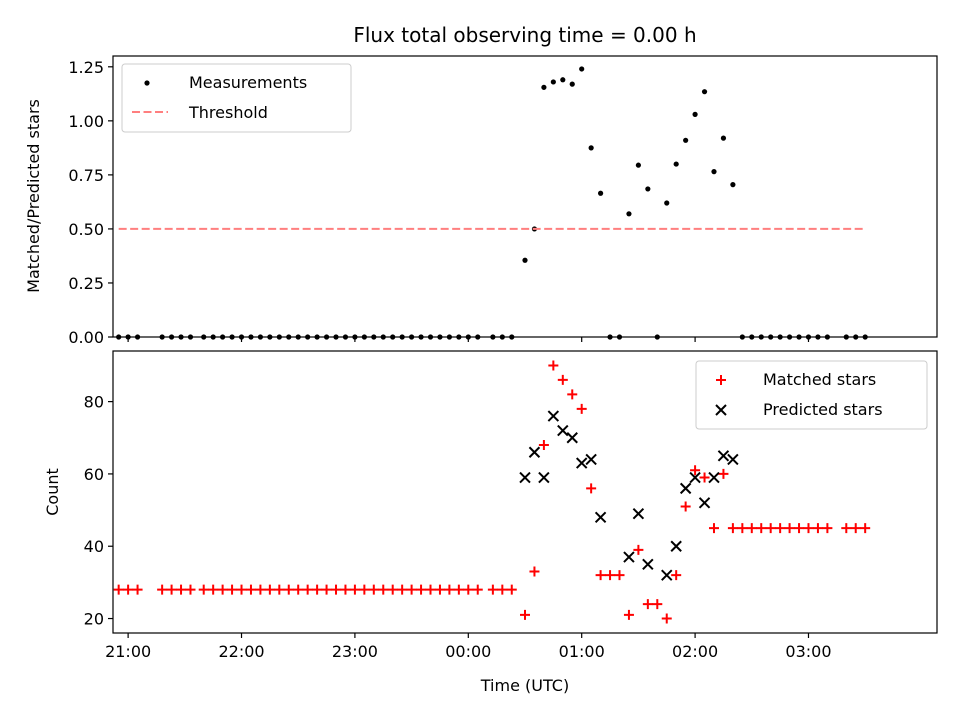 The width and height of the screenshot is (960, 720). Describe the element at coordinates (94, 546) in the screenshot. I see `bottom-ytick-label: 40` at that location.